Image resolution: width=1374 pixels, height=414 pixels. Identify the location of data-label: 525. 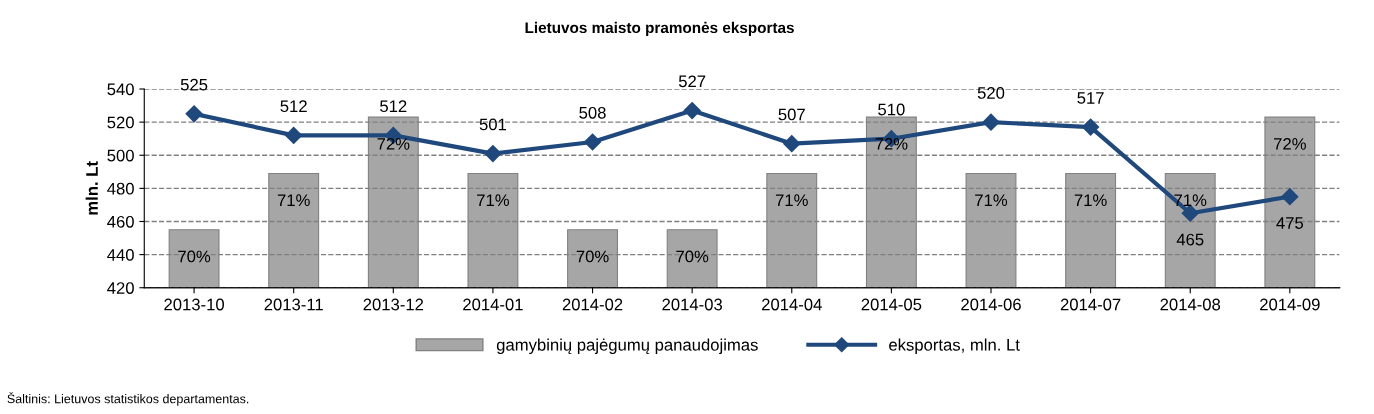
(194, 84).